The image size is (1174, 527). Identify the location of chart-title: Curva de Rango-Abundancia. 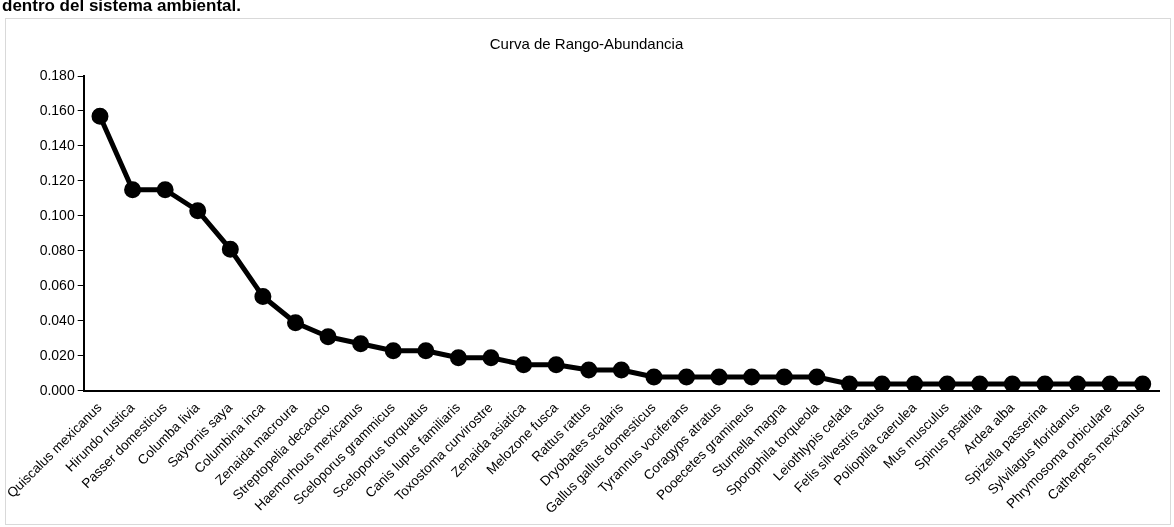
(586, 44).